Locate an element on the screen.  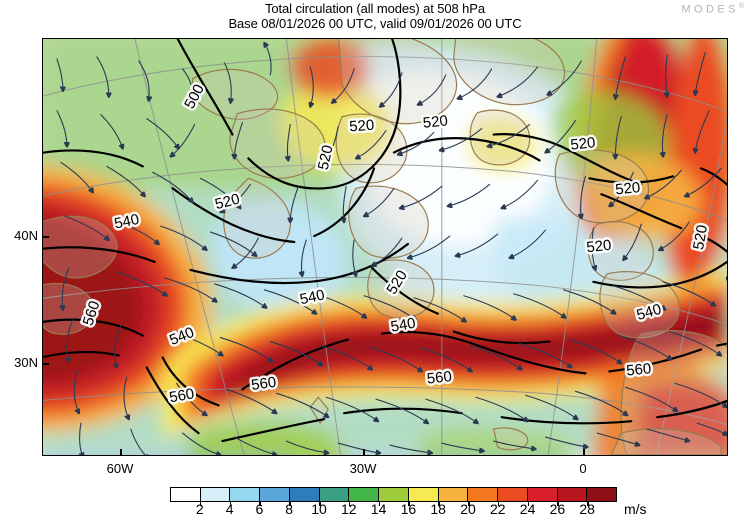
y-axis-label-40n: 40N is located at coordinates (26, 235).